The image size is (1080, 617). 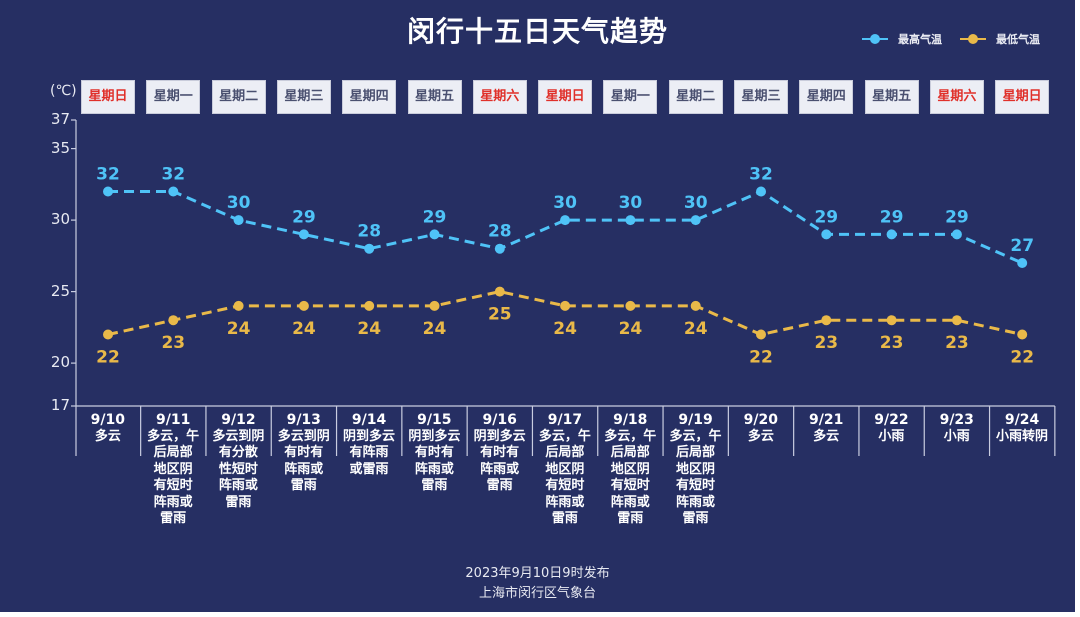 I want to click on legend-item-low: 最低气温, so click(x=1000, y=39).